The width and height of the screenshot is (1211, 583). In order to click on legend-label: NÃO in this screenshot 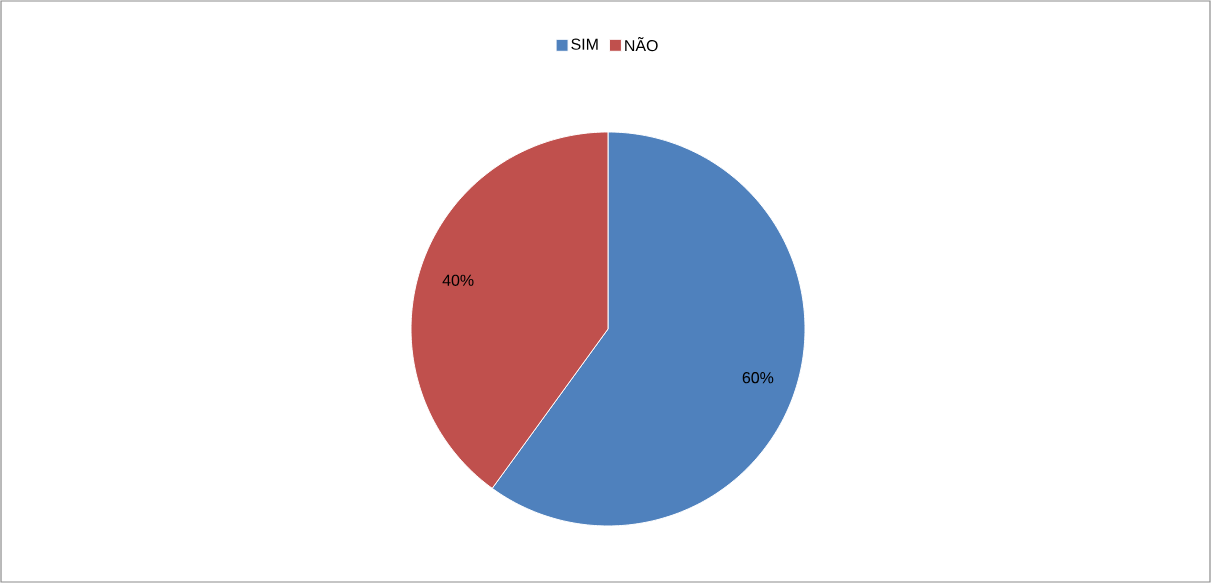, I will do `click(641, 44)`.